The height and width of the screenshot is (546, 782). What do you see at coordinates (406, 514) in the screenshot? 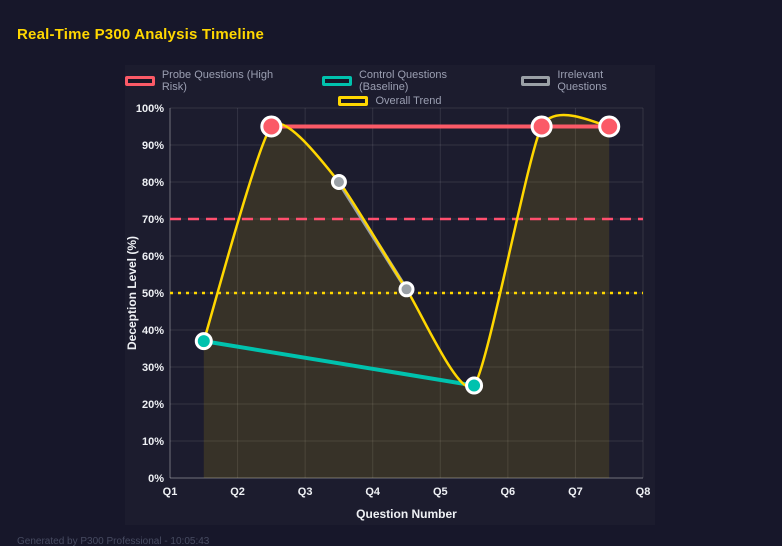
I see `x-axis-title: Question Number` at bounding box center [406, 514].